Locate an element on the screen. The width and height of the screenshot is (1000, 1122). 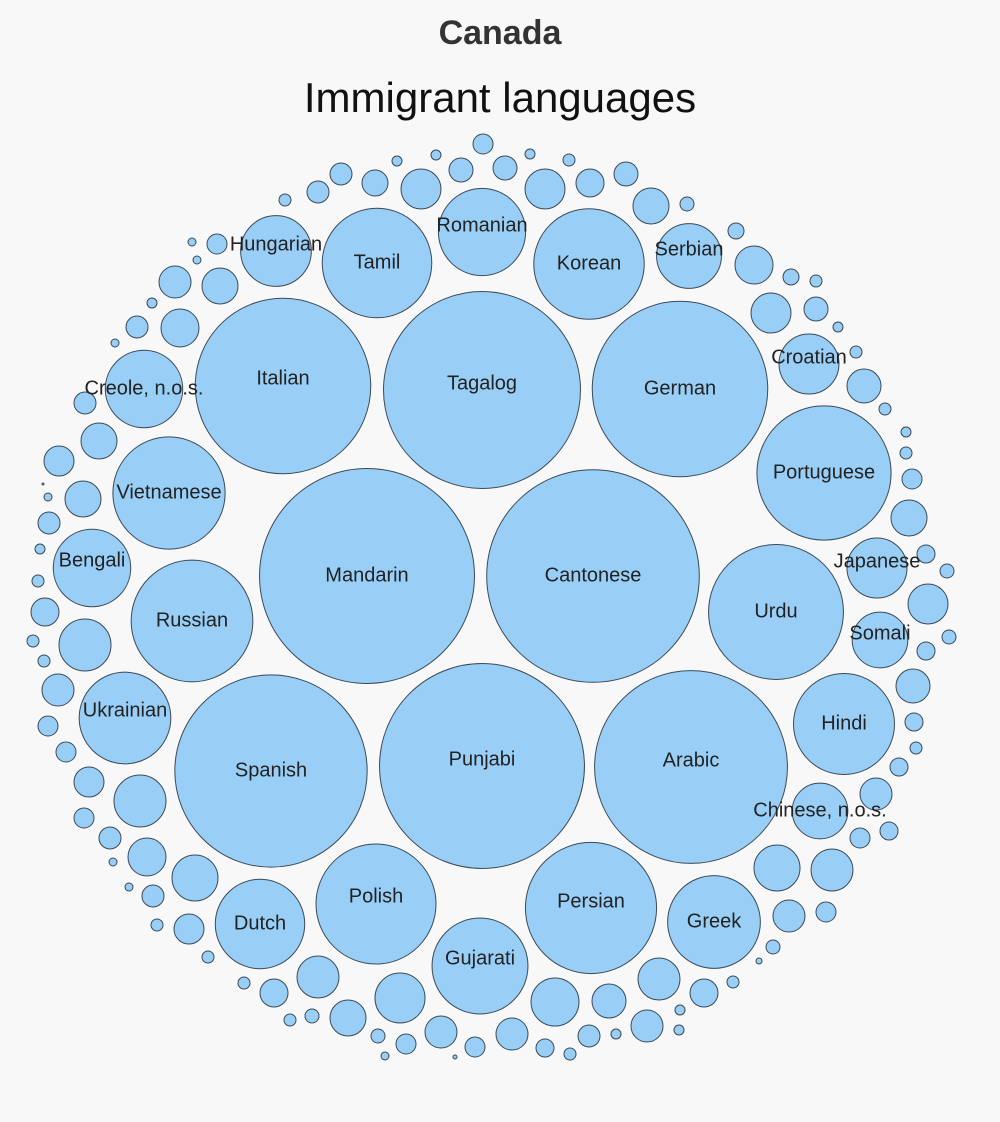
bubble-label: Korean is located at coordinates (589, 263).